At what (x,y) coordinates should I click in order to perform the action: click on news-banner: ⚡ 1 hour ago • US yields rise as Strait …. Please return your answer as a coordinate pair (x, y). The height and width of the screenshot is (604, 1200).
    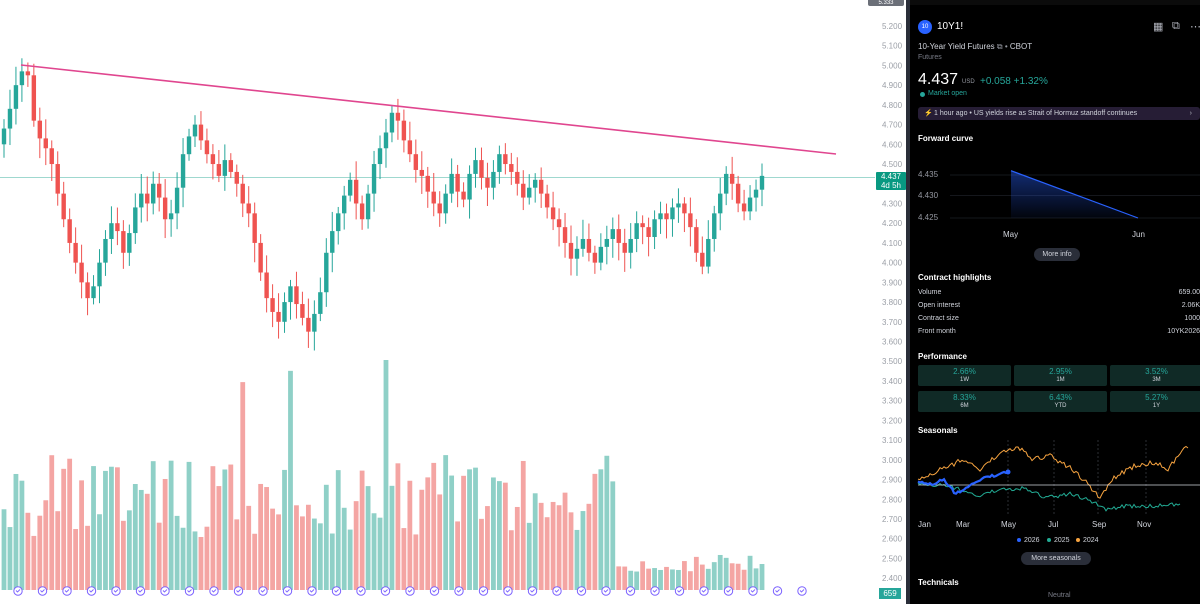
    Looking at the image, I should click on (1059, 113).